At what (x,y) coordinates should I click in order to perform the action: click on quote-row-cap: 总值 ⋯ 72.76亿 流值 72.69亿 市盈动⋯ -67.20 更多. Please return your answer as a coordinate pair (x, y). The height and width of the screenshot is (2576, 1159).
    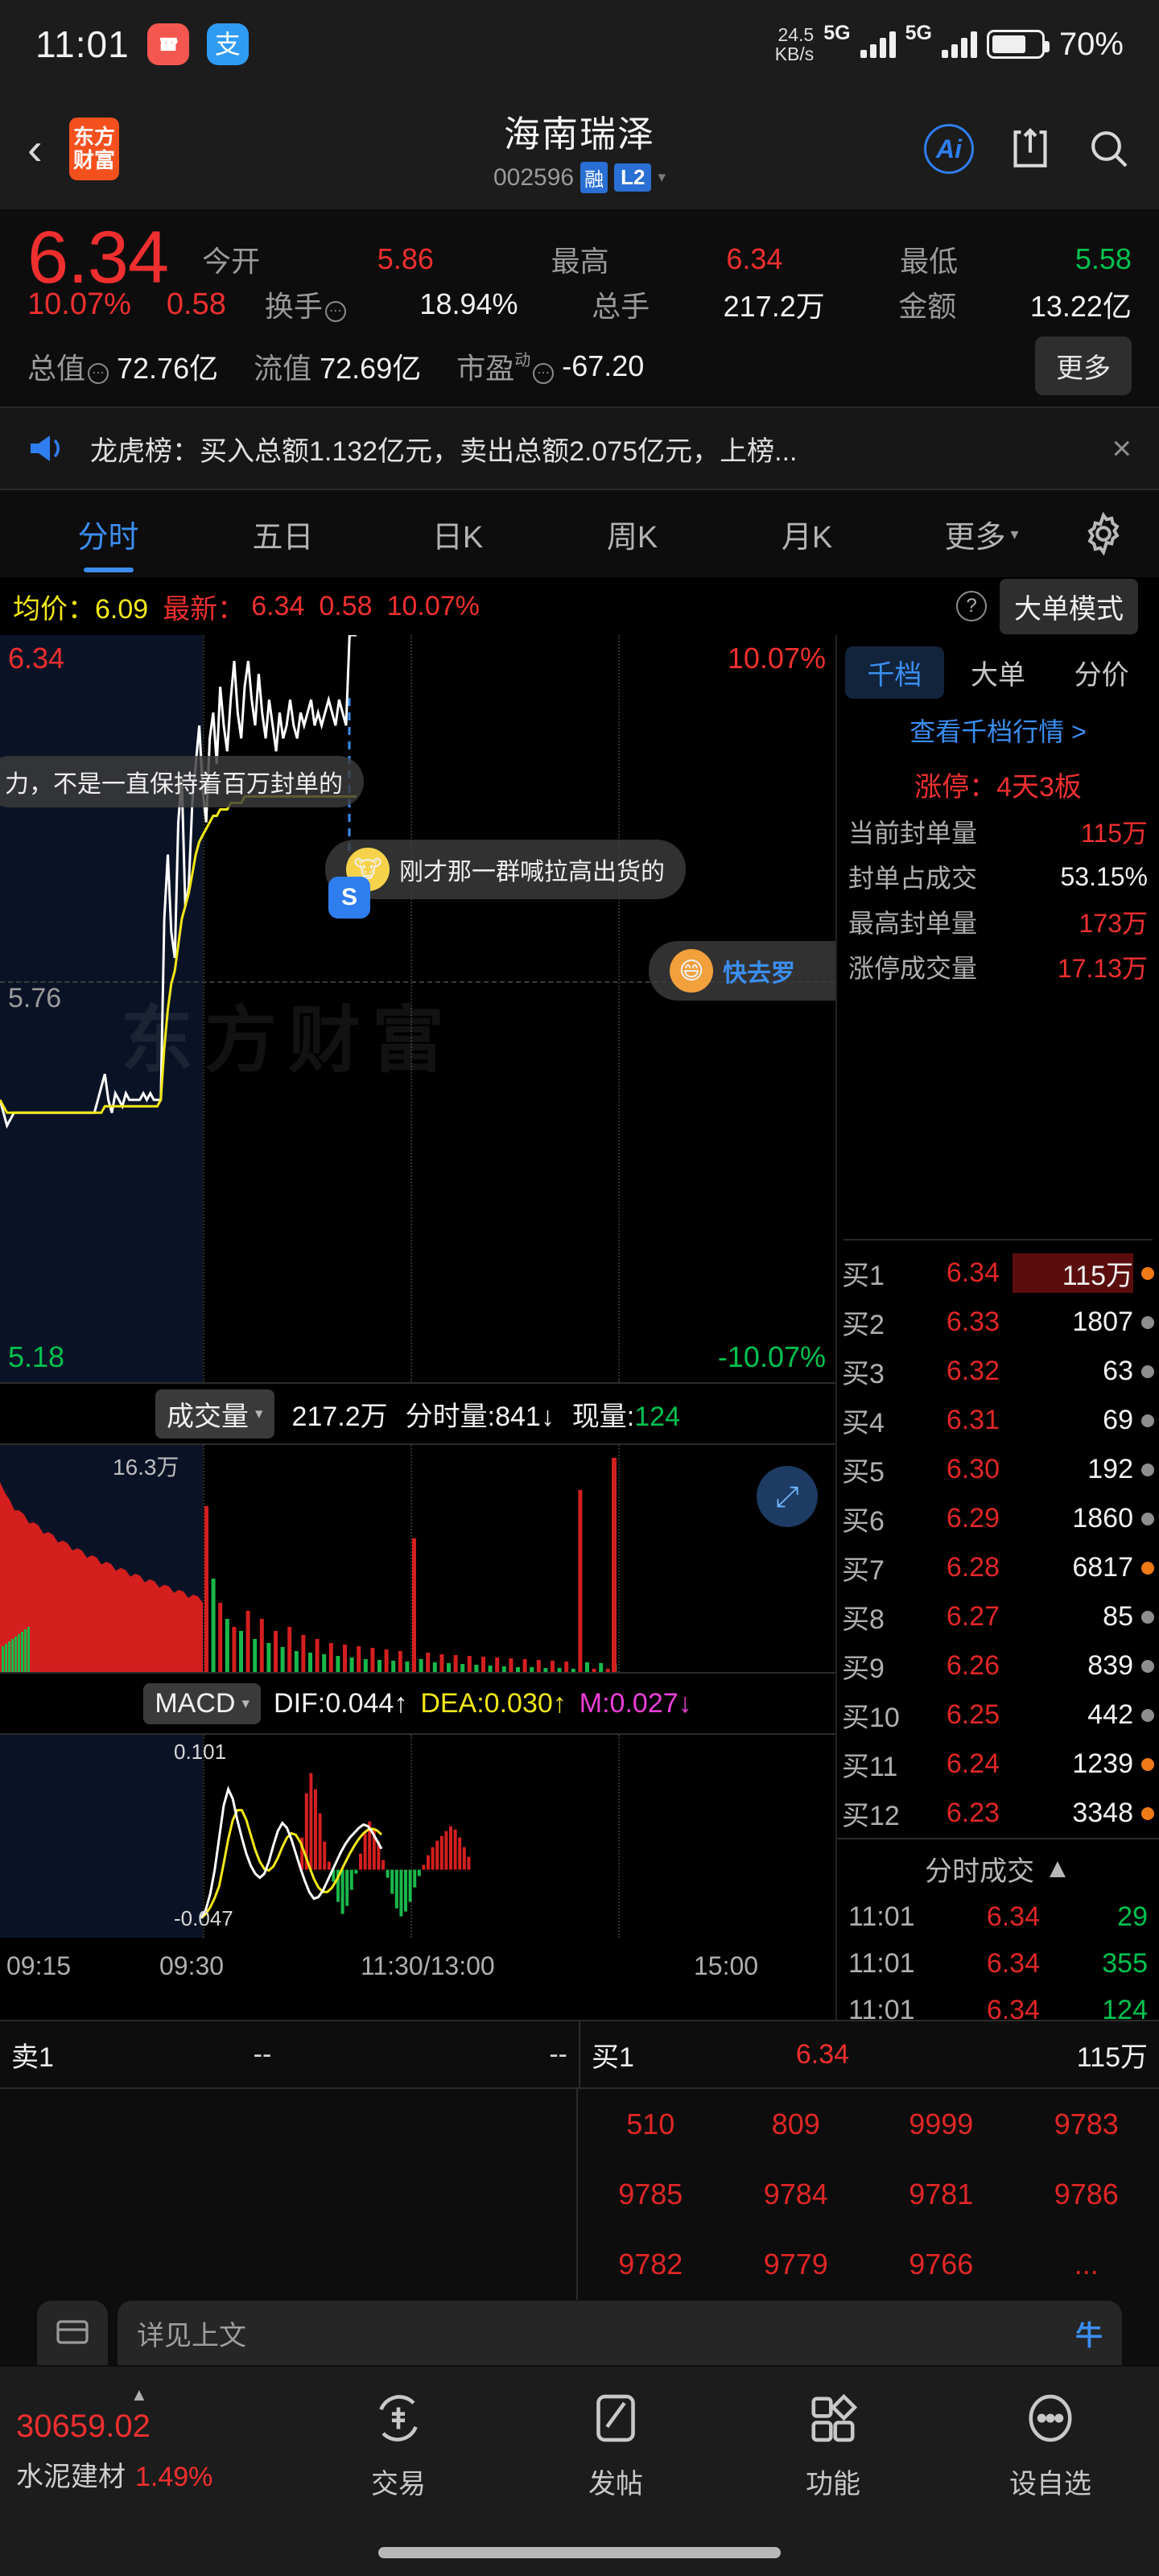
    Looking at the image, I should click on (579, 365).